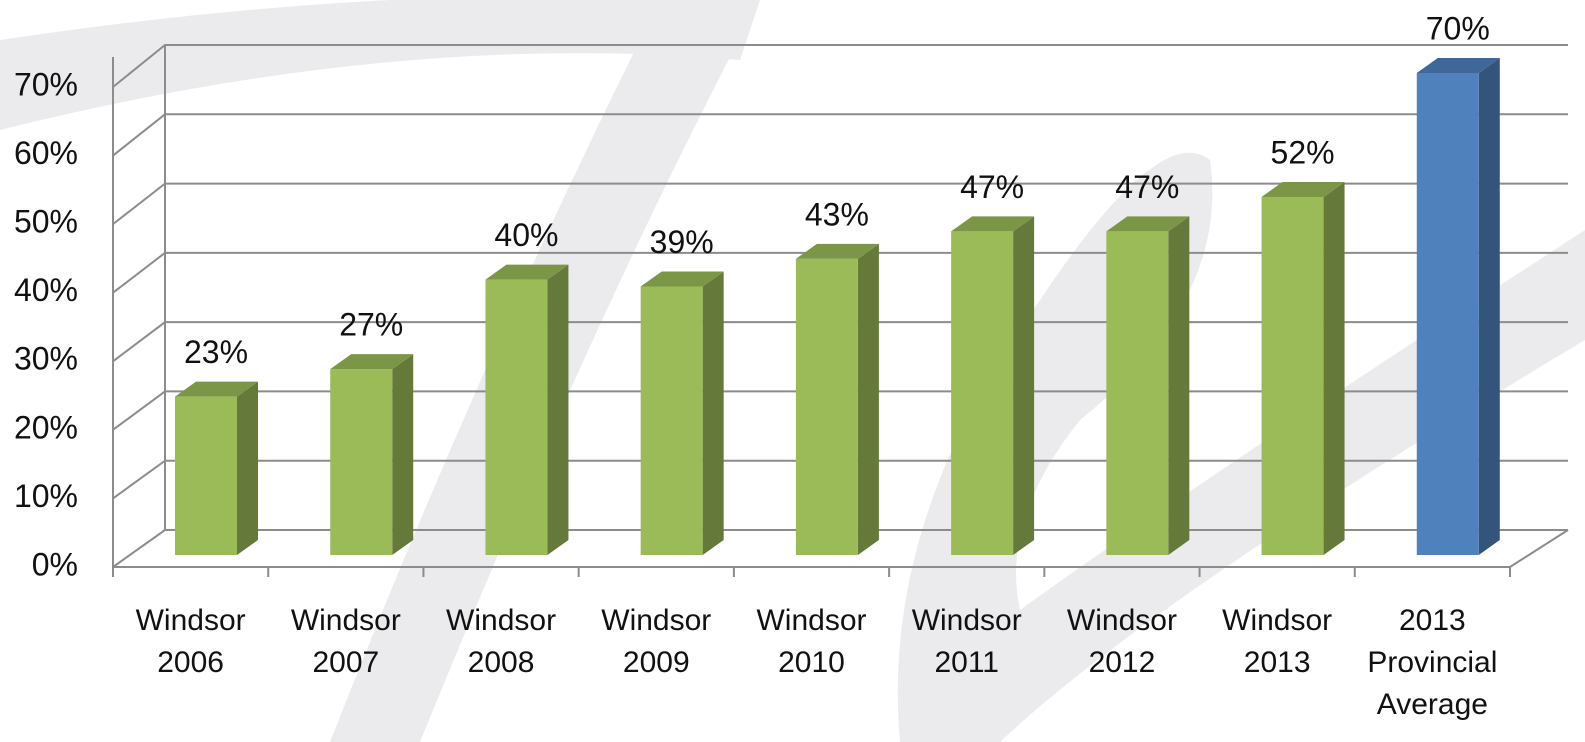  Describe the element at coordinates (46, 222) in the screenshot. I see `y-tick-label: 50%` at that location.